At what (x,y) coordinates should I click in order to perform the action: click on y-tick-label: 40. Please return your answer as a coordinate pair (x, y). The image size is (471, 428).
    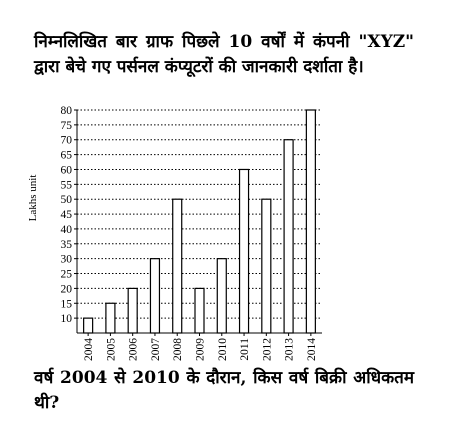
    Looking at the image, I should click on (67, 230).